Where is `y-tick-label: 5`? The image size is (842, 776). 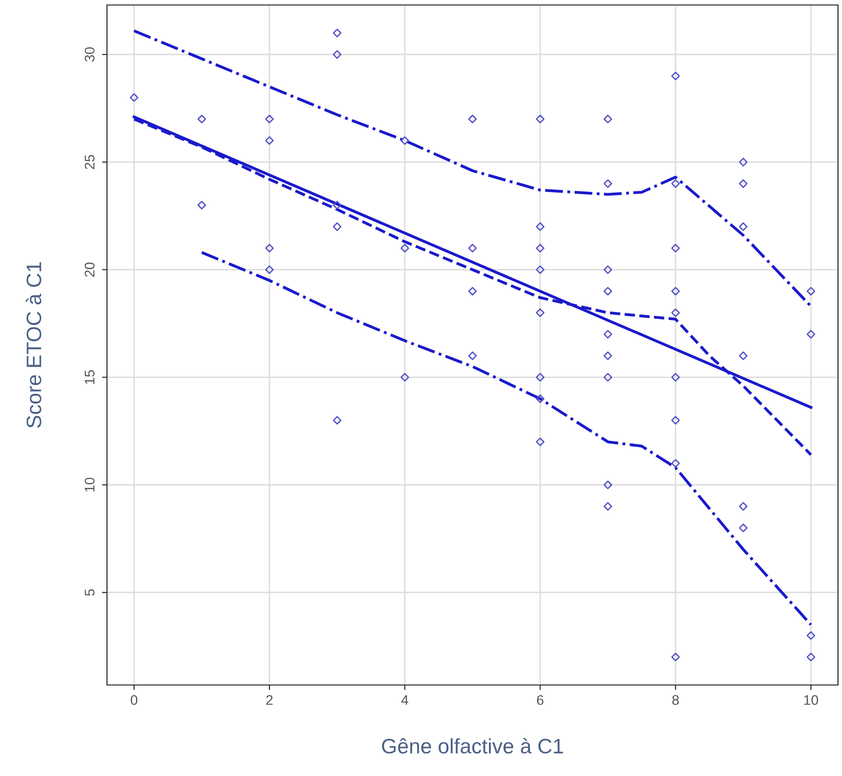
y-tick-label: 5 is located at coordinates (89, 592).